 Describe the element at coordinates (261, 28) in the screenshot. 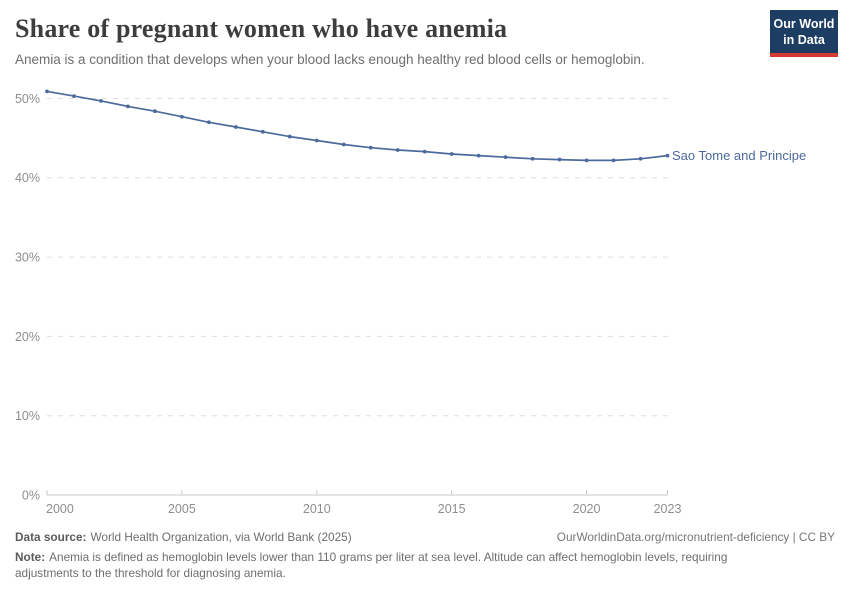

I see `page-title: Share of pregnant women who have anemia` at that location.